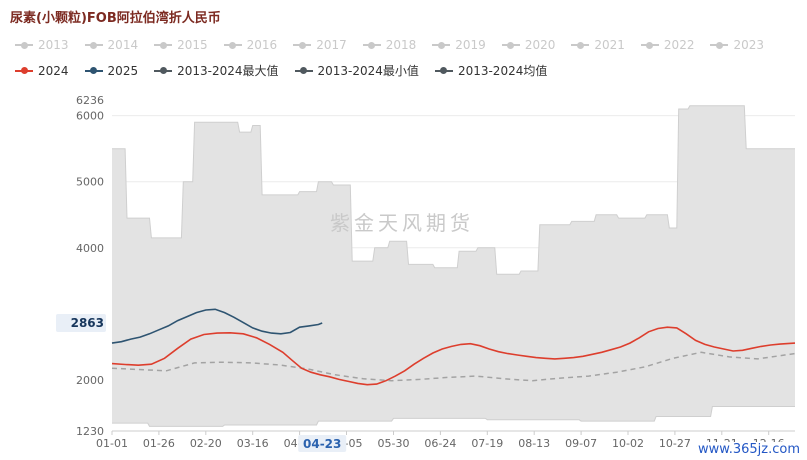  What do you see at coordinates (749, 45) in the screenshot?
I see `legend-label: 2023` at bounding box center [749, 45].